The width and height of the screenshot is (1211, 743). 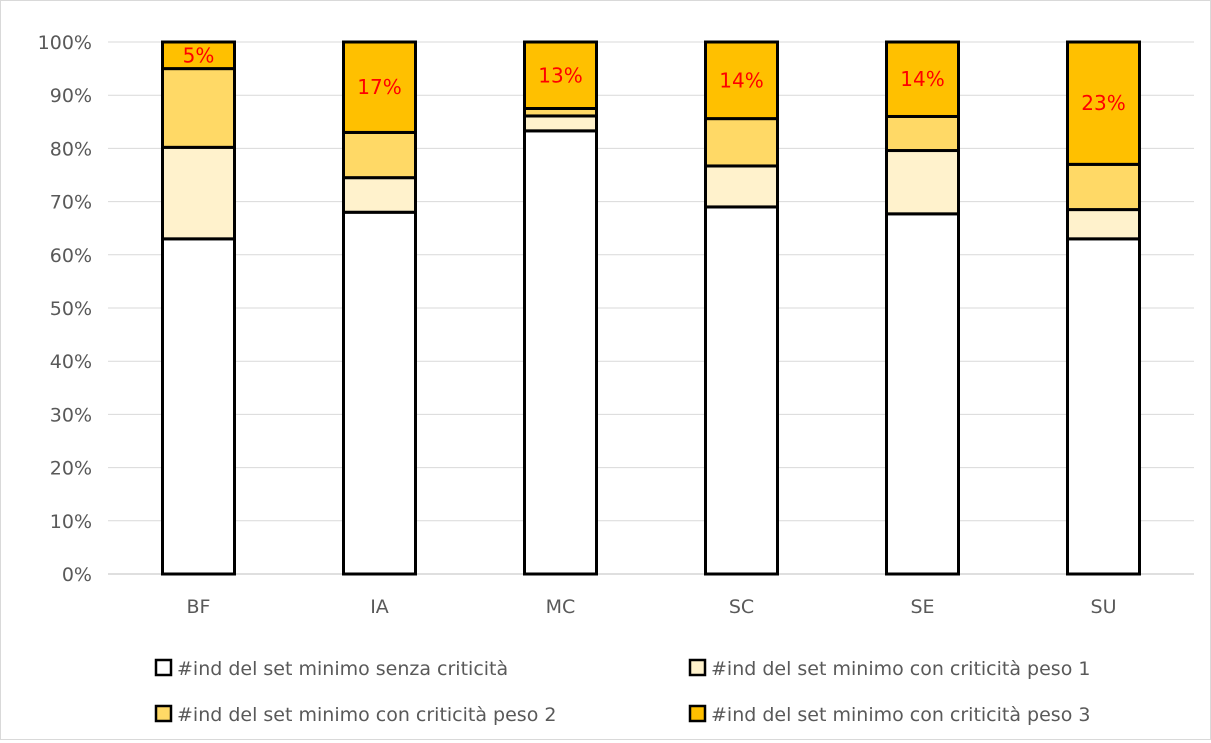 What do you see at coordinates (199, 607) in the screenshot?
I see `x-tick-label: BF` at bounding box center [199, 607].